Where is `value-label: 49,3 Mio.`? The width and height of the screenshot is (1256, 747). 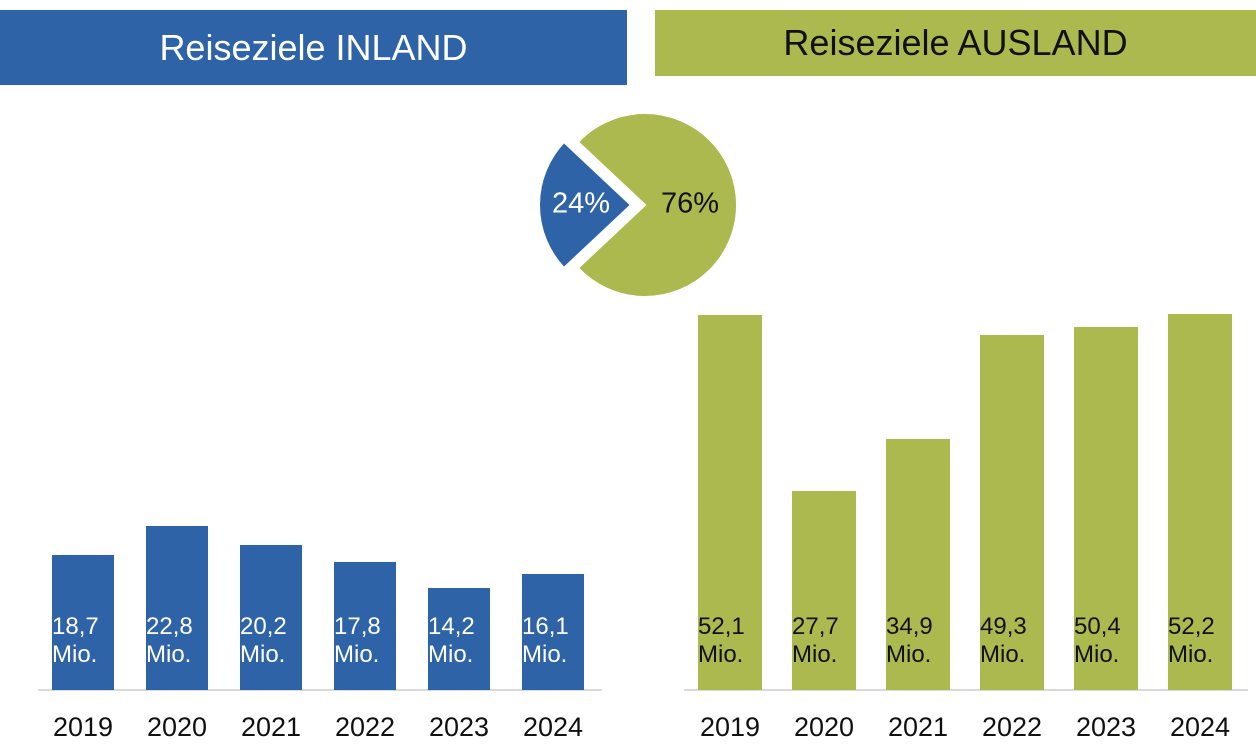
value-label: 49,3 Mio. is located at coordinates (1003, 640).